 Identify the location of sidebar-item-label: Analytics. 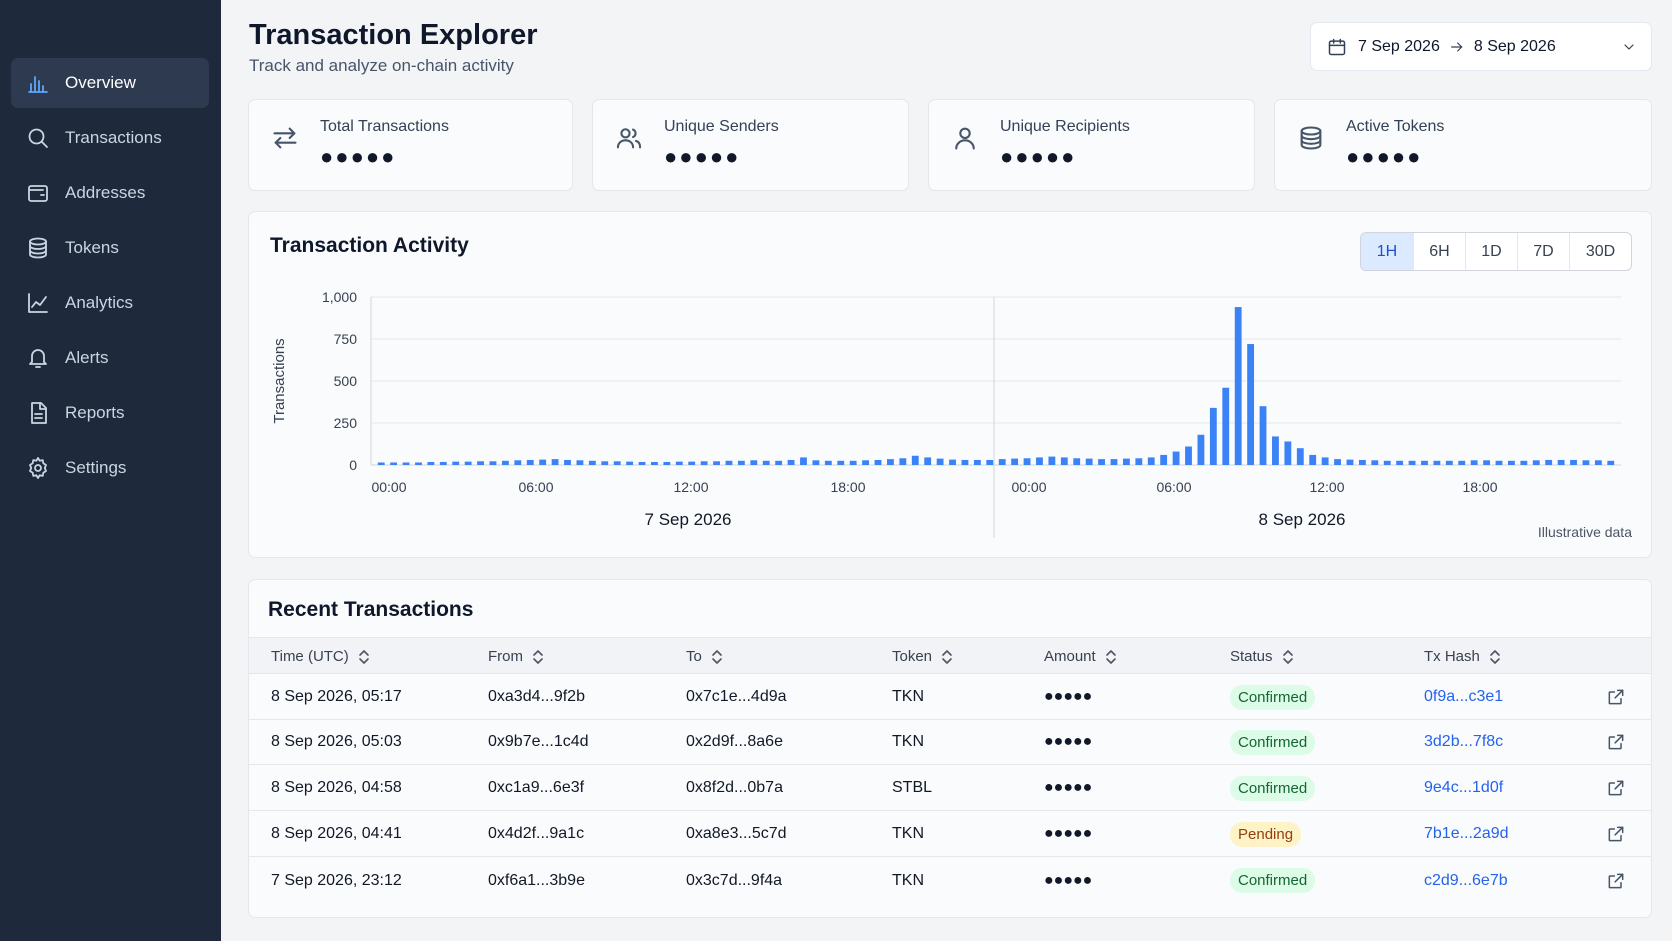
(99, 302).